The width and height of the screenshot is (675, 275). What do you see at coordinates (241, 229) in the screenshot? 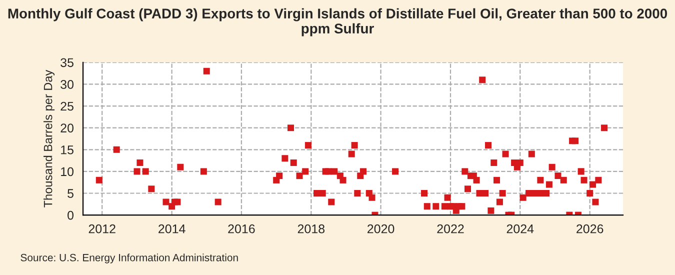
I see `x-tick-label: 2016` at bounding box center [241, 229].